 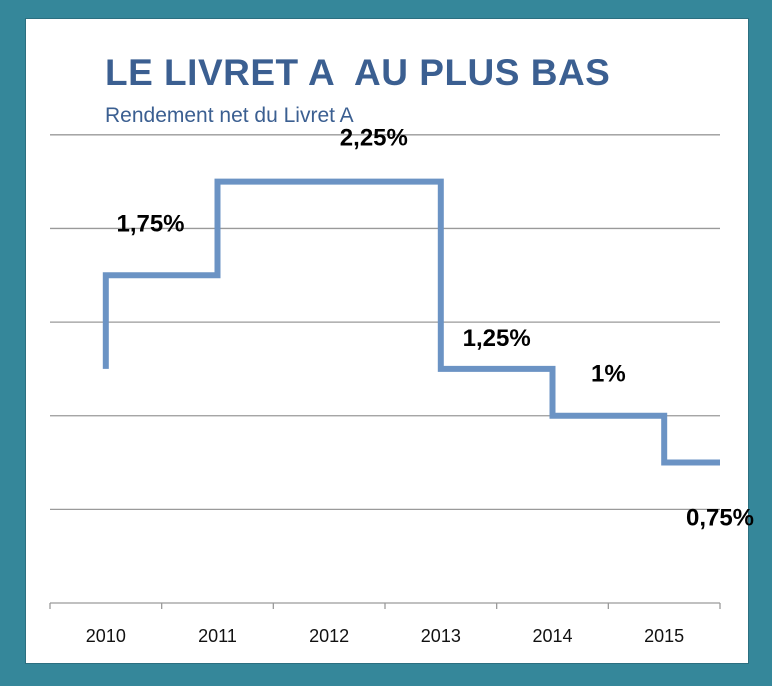 What do you see at coordinates (374, 138) in the screenshot?
I see `data-label: 2,25%` at bounding box center [374, 138].